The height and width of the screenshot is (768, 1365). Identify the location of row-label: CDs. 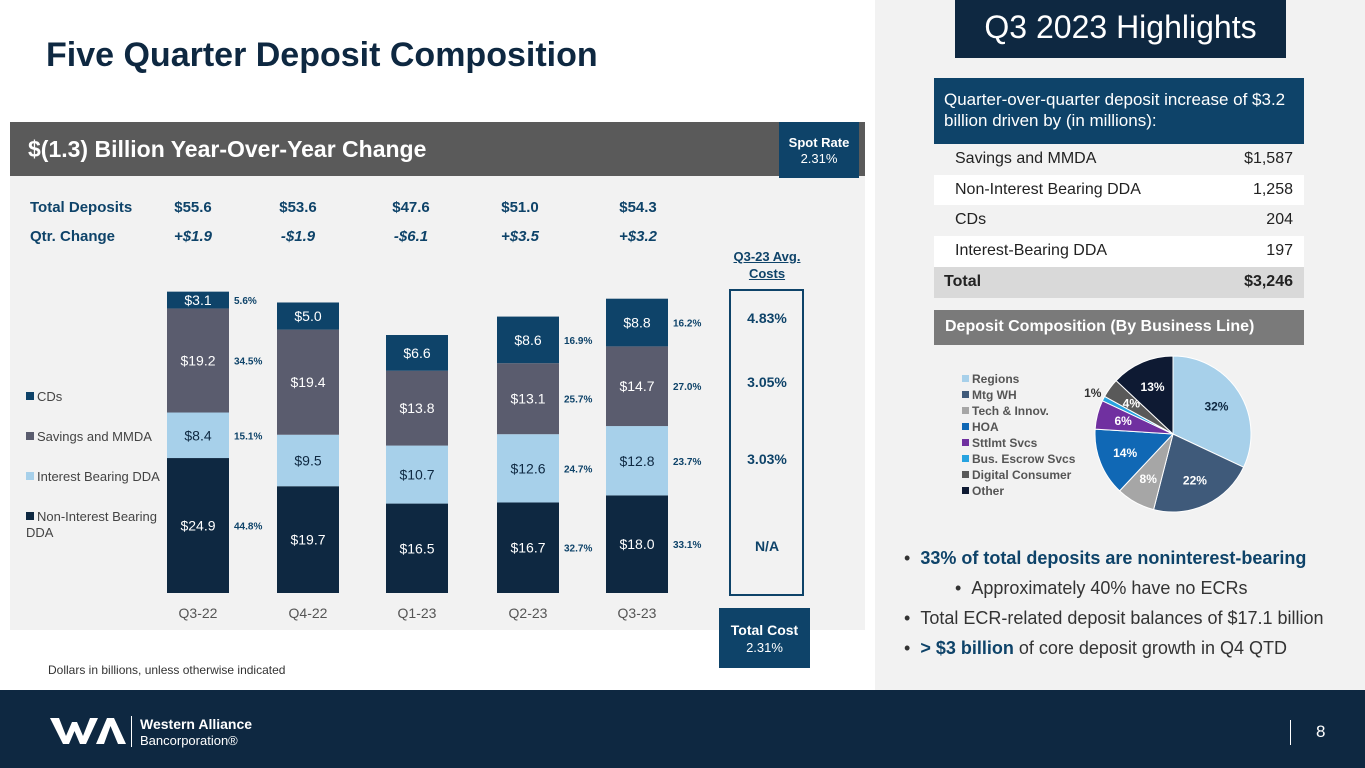
(971, 219).